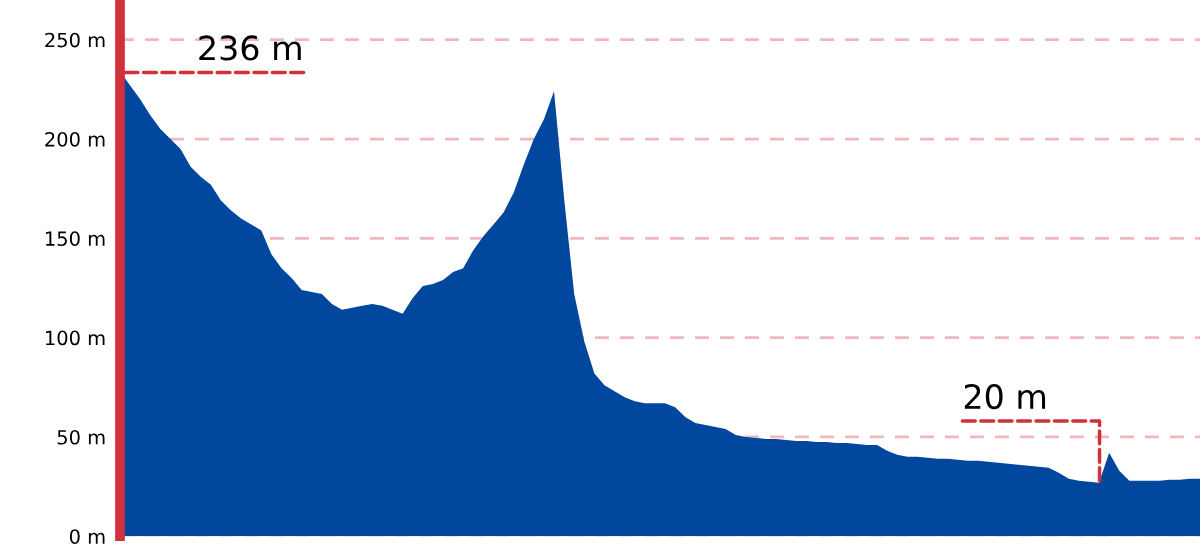 This screenshot has height=550, width=1200. I want to click on y-tick-label: 100 m, so click(75, 338).